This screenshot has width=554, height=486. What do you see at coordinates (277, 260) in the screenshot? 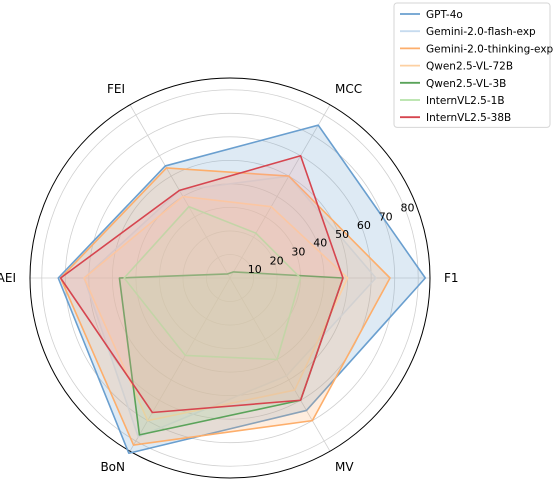
I see `tick-label: 20` at bounding box center [277, 260].